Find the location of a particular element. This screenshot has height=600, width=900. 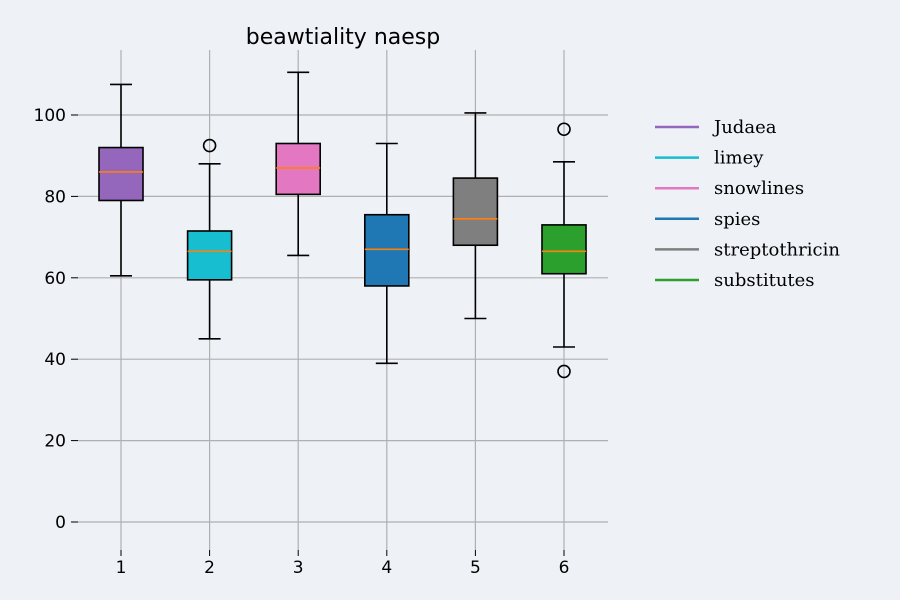

x-tick-label: 1 is located at coordinates (121, 568).